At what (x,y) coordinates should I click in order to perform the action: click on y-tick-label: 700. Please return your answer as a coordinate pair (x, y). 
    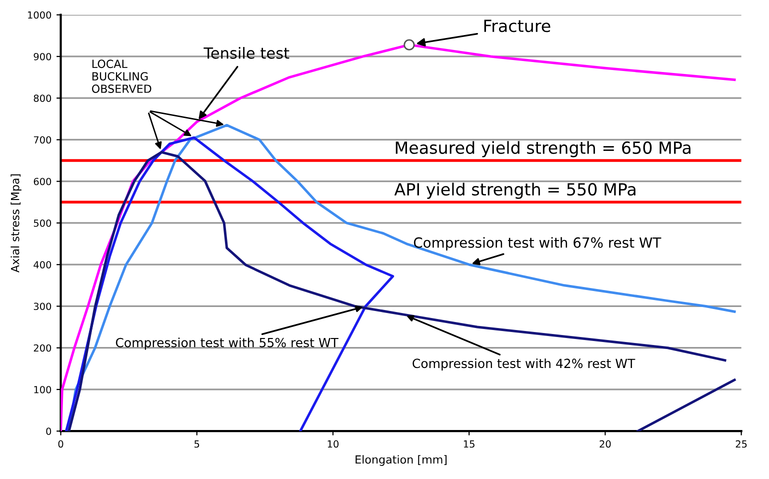
    Looking at the image, I should click on (43, 140).